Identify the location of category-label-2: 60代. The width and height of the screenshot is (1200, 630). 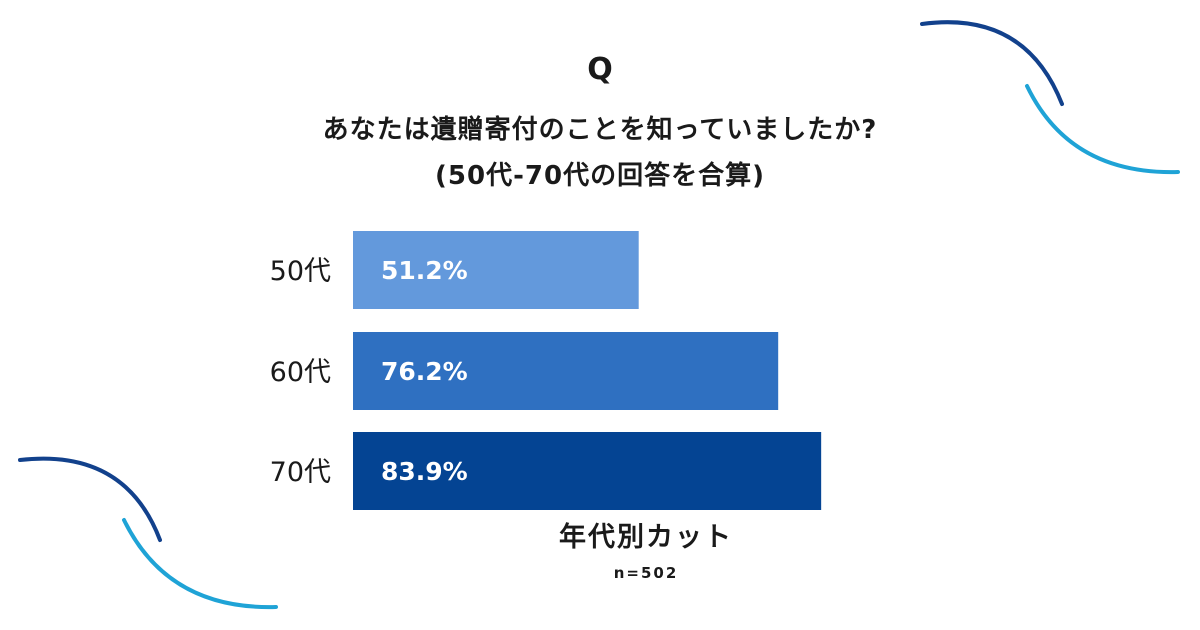
(300, 372).